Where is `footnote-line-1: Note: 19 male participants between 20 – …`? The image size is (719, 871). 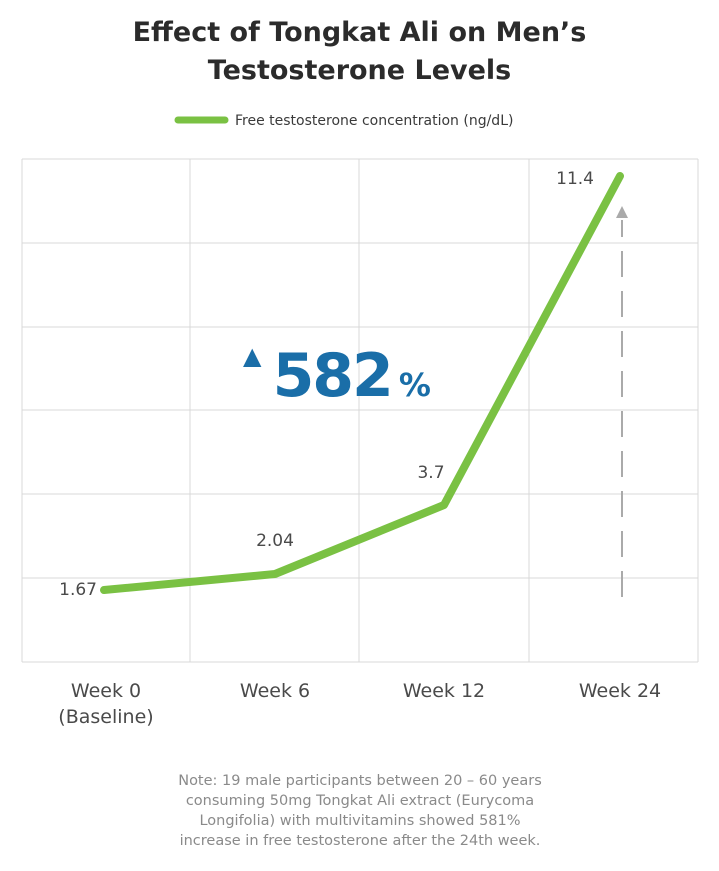
footnote-line-1: Note: 19 male participants between 20 – … is located at coordinates (360, 781).